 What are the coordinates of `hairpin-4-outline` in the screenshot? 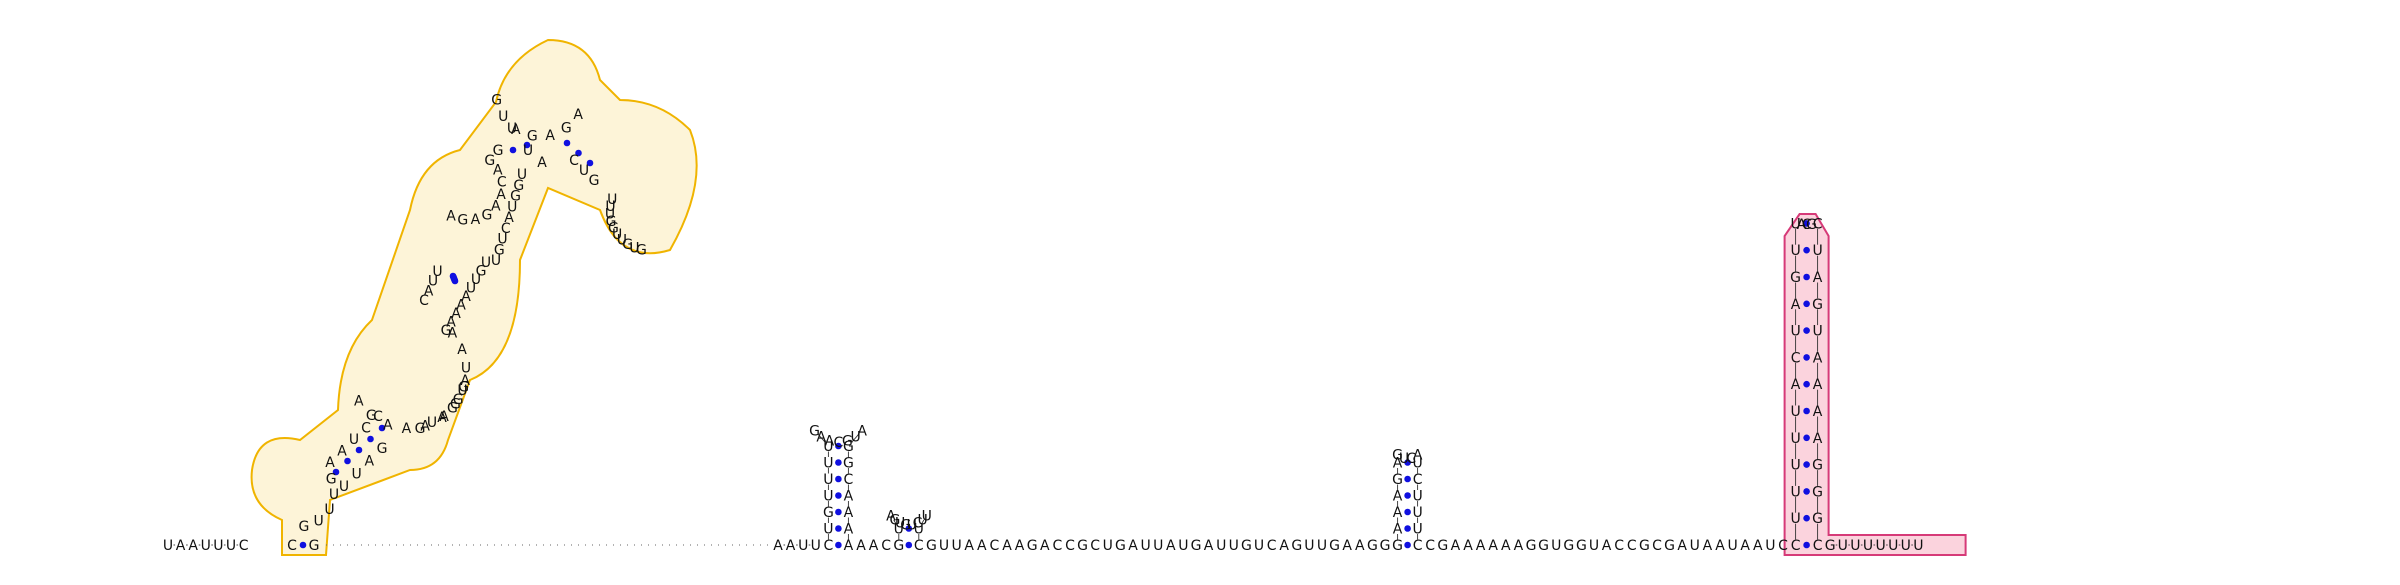 It's located at (1875, 384).